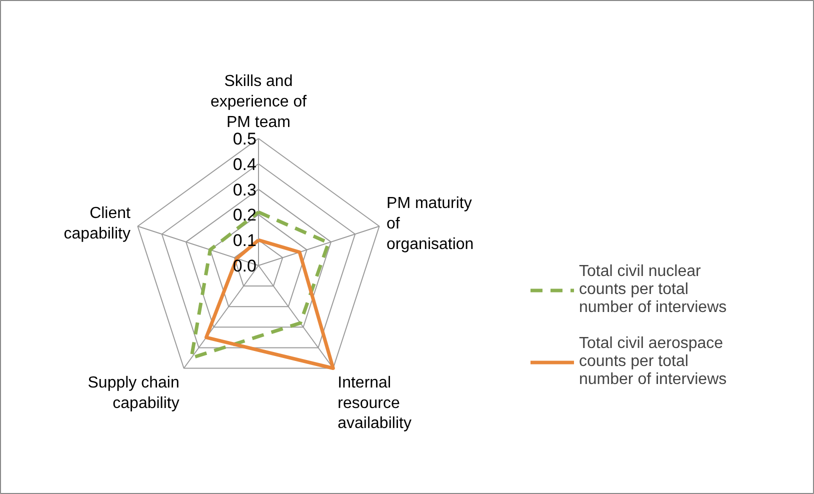 Image resolution: width=814 pixels, height=494 pixels. Describe the element at coordinates (98, 224) in the screenshot. I see `spoke-label: Client capability` at that location.